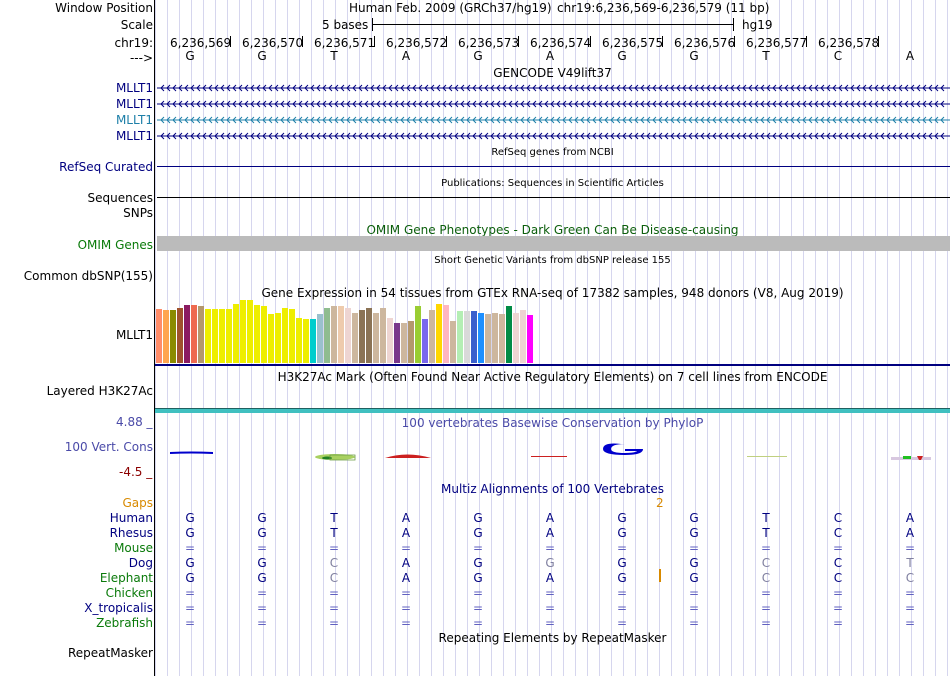  What do you see at coordinates (553, 197) in the screenshot?
I see `publications-line` at bounding box center [553, 197].